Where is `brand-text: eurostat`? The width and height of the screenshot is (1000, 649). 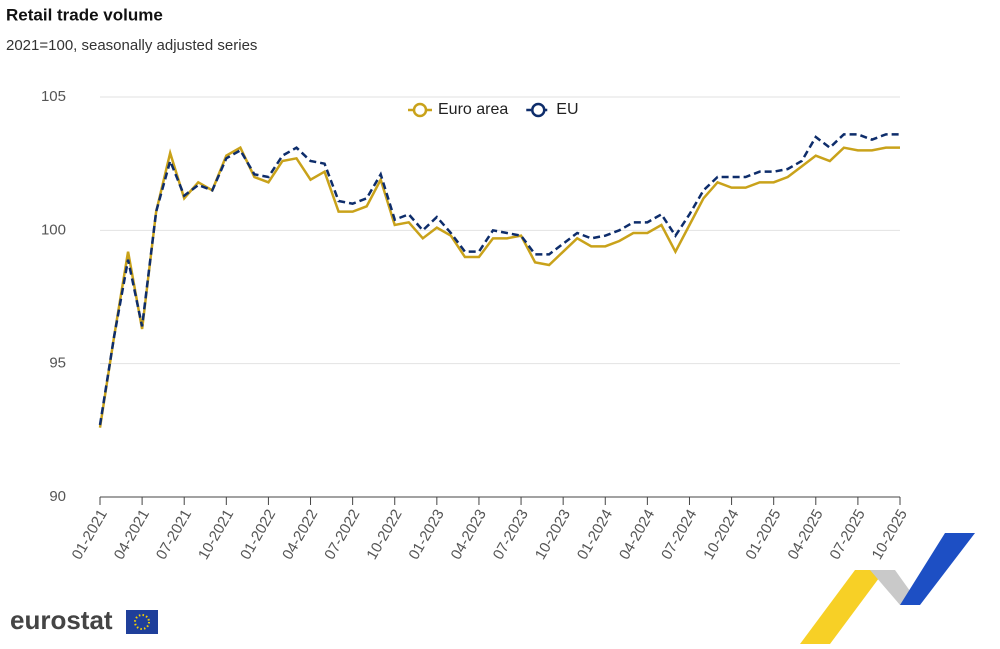 brand-text: eurostat is located at coordinates (61, 620).